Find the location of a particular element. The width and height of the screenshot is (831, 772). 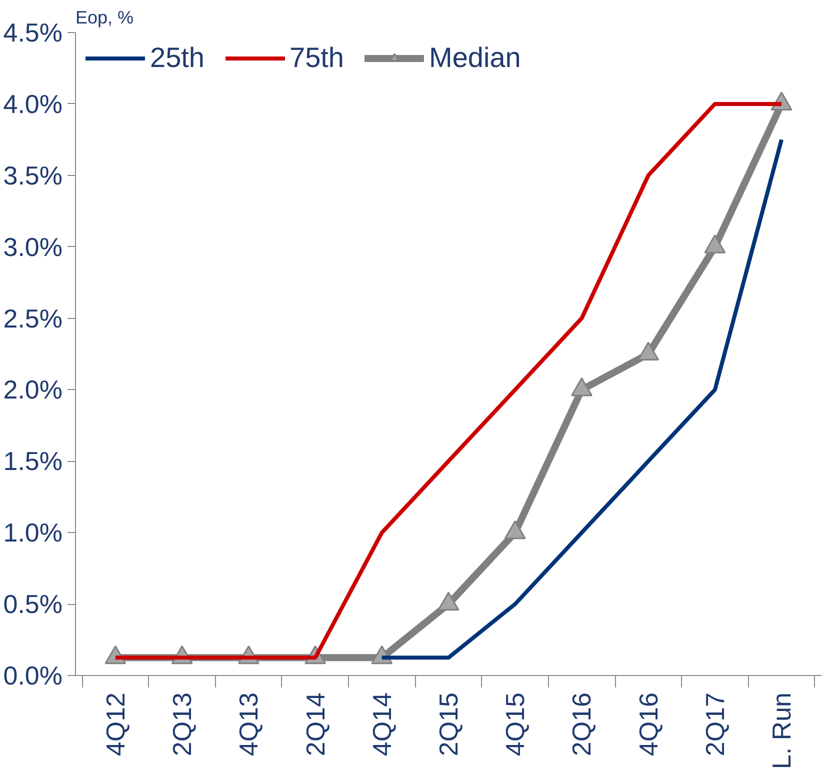

y-tick-label: 2.0% is located at coordinates (33, 389).